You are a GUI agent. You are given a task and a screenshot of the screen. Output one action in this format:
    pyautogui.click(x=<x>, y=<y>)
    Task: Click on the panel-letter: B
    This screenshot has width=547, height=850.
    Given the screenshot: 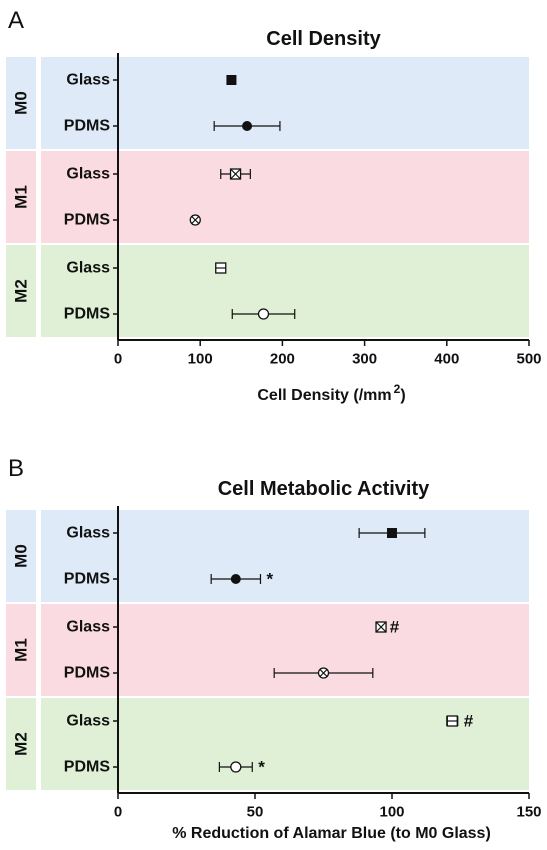 What is the action you would take?
    pyautogui.click(x=16, y=468)
    